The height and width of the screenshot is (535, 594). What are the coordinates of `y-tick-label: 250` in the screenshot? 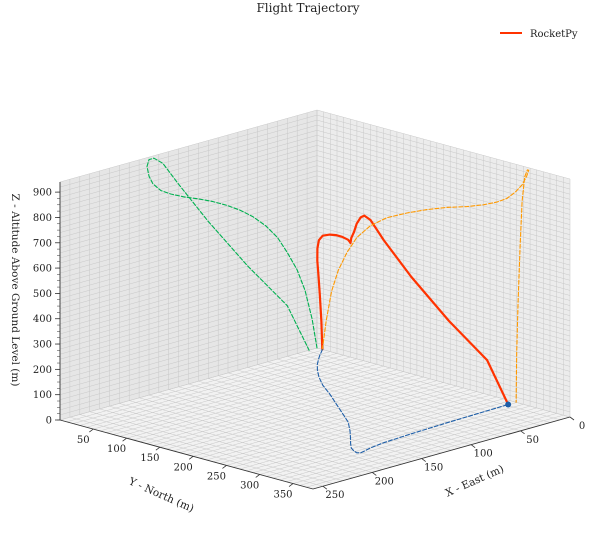 It's located at (334, 495).